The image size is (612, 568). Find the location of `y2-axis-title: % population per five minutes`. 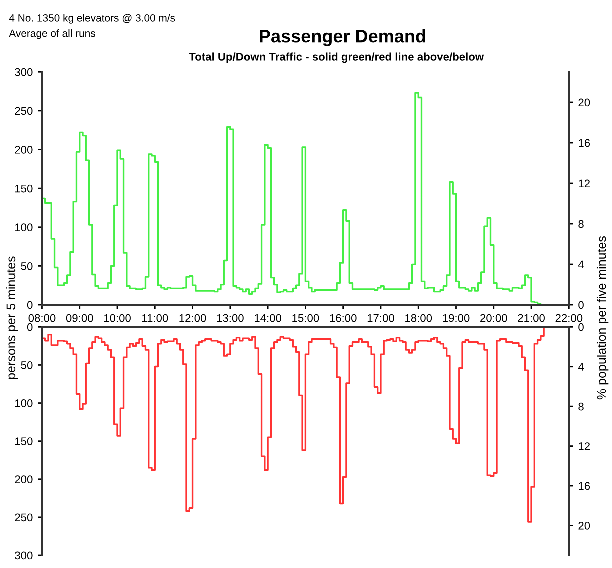

y2-axis-title: % population per five minutes is located at coordinates (602, 318).